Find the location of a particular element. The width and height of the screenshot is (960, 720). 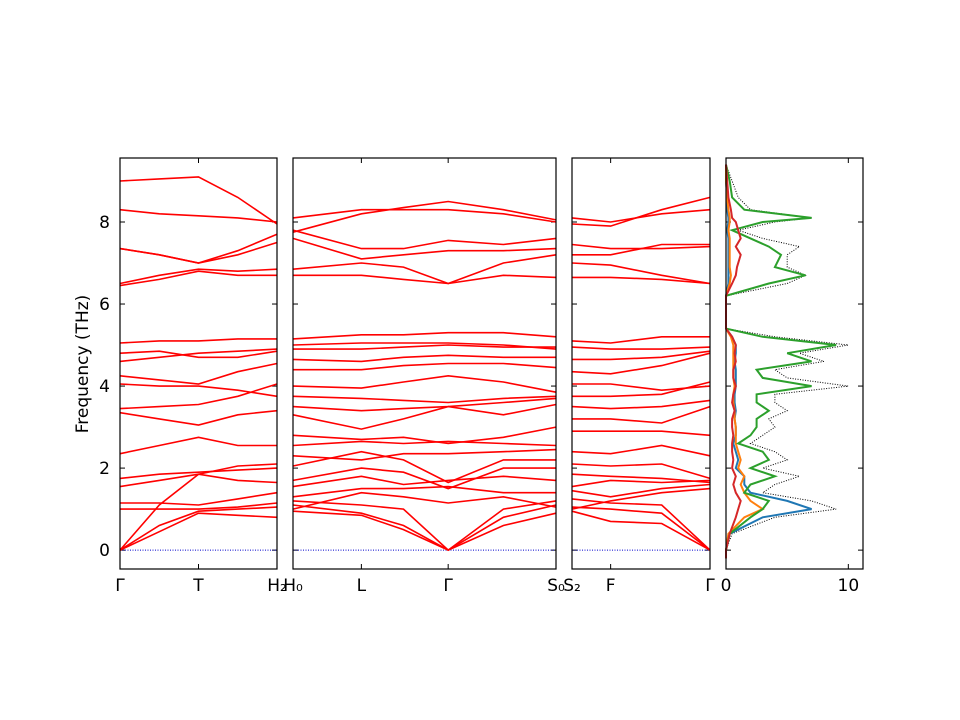

y-tick-label: 8 is located at coordinates (104, 223).